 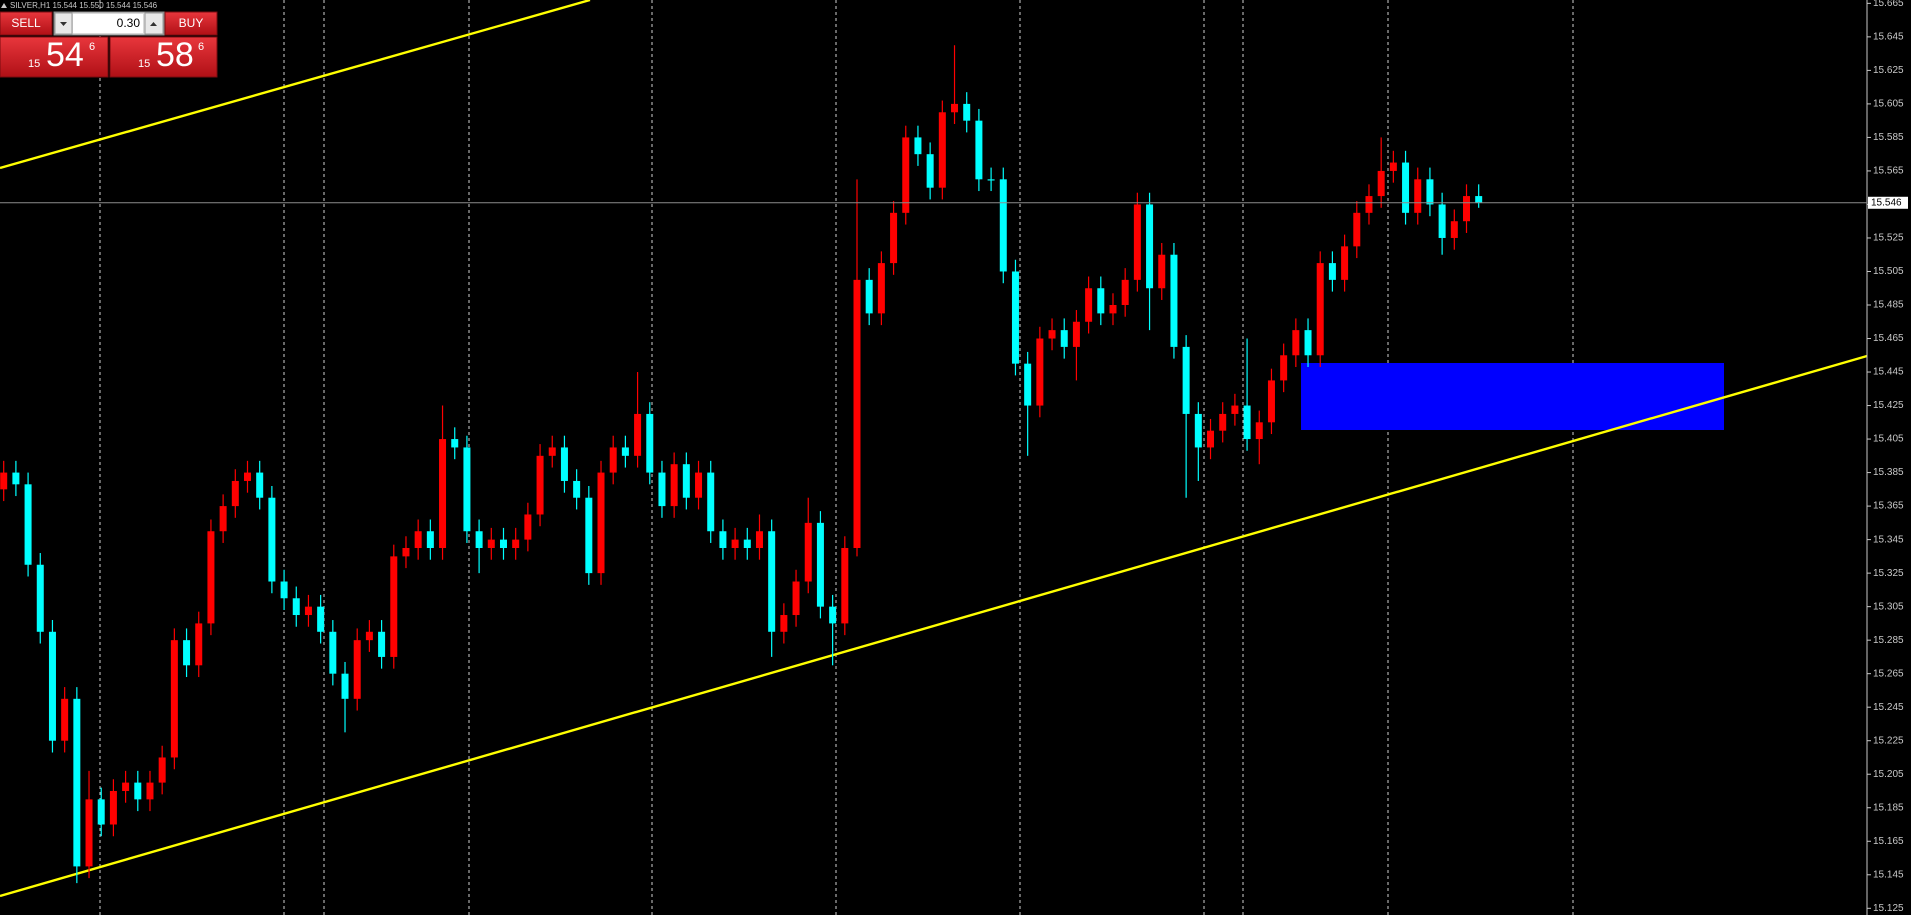 What do you see at coordinates (153, 24) in the screenshot?
I see `up-arrow` at bounding box center [153, 24].